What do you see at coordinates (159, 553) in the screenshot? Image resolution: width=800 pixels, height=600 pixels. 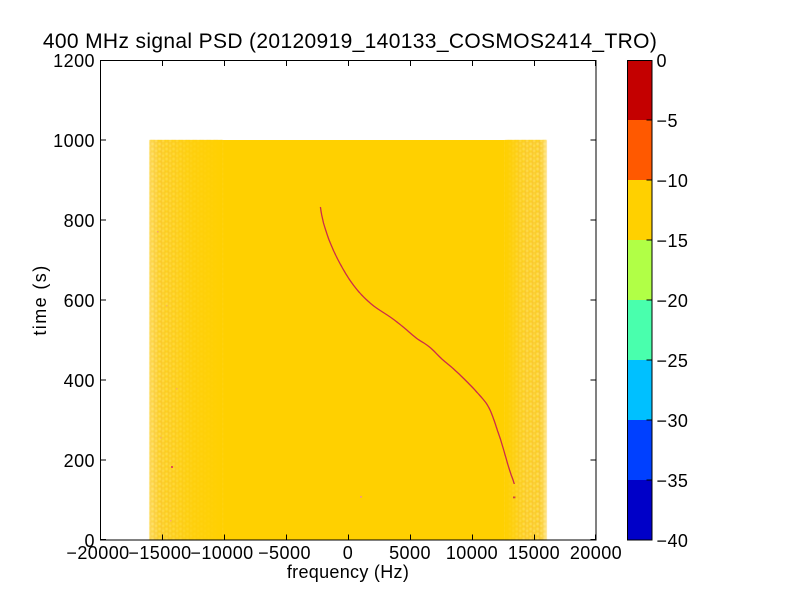 I see `svg-text: −15000` at bounding box center [159, 553].